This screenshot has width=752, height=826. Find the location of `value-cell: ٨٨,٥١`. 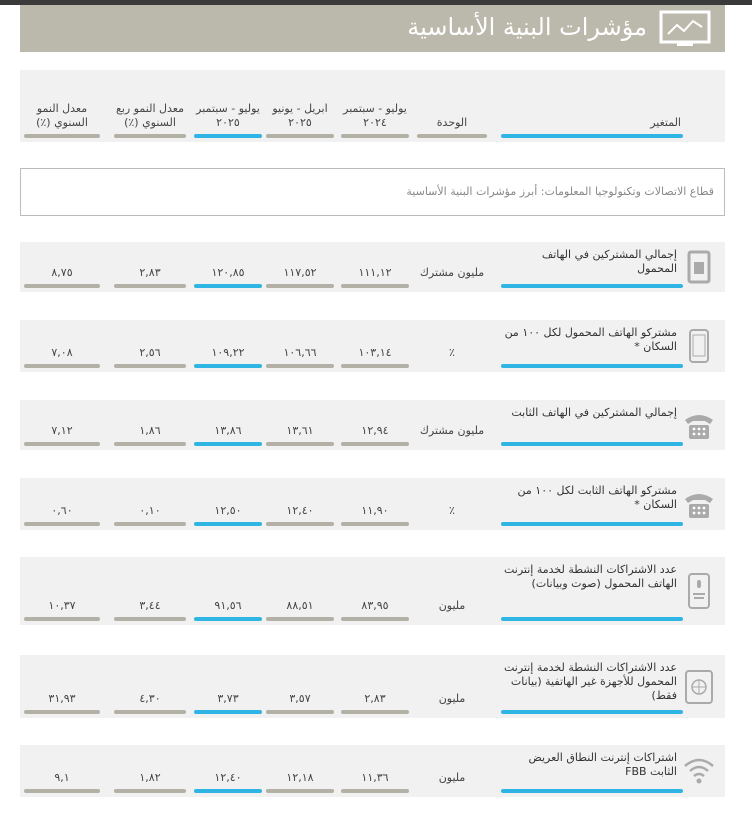

value-cell: ٨٨,٥١ is located at coordinates (300, 605).